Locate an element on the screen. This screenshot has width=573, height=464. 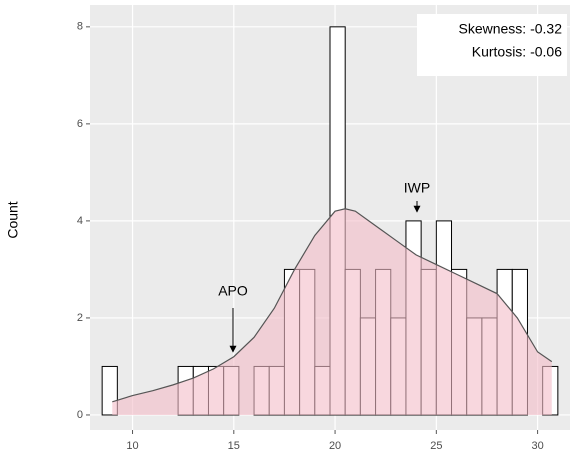
x-tick-label: 15 is located at coordinates (234, 446).